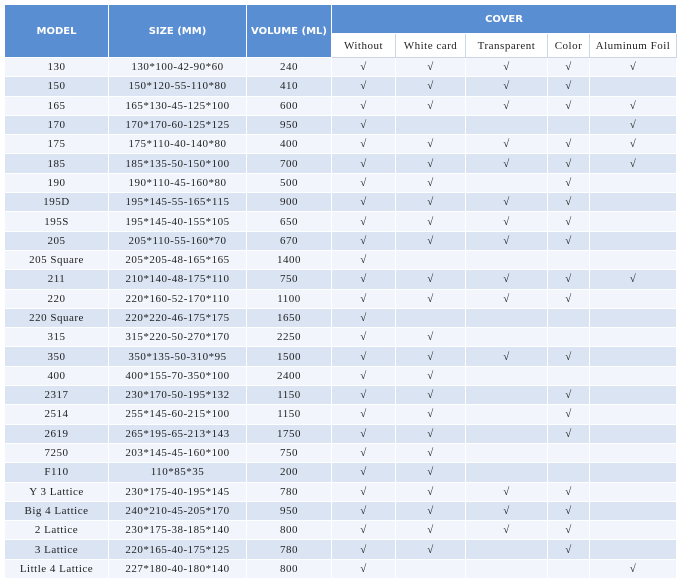 Image resolution: width=680 pixels, height=583 pixels. Describe the element at coordinates (289, 472) in the screenshot. I see `volume-cell: 200` at that location.